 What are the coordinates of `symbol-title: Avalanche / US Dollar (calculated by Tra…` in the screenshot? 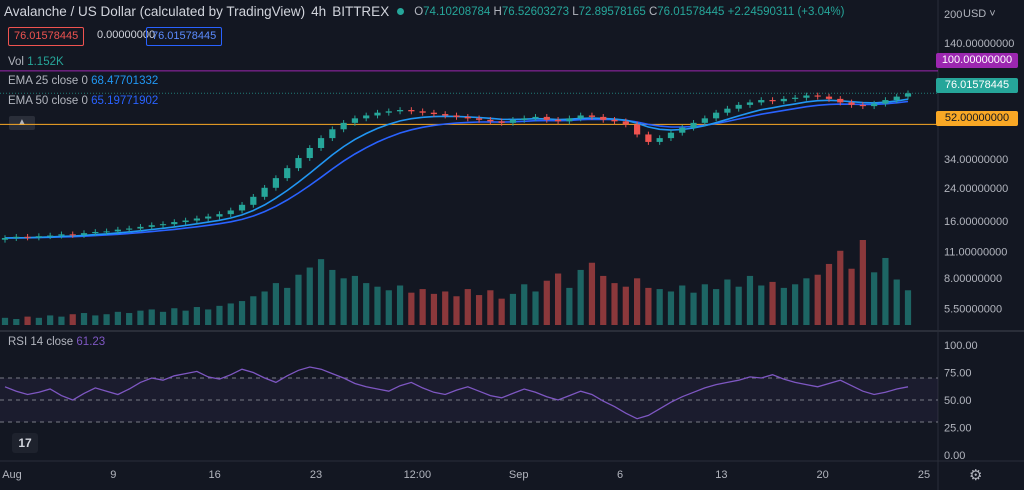 It's located at (155, 11).